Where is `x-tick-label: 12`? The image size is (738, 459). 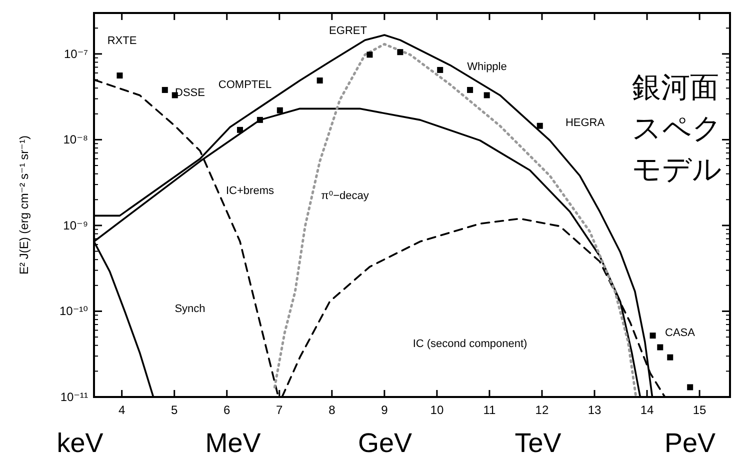
x-tick-label: 12 is located at coordinates (542, 410).